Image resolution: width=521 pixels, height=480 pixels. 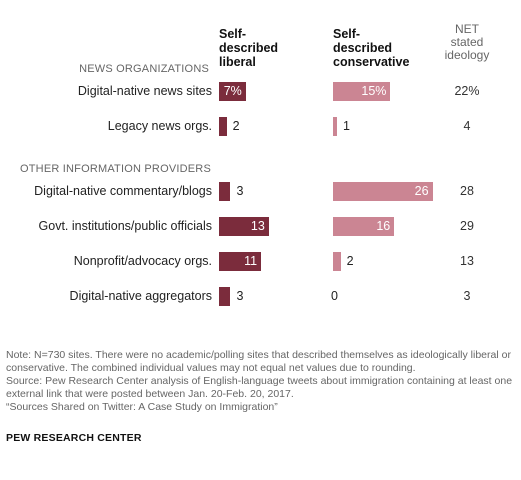 I want to click on liberal-header-line-2: described, so click(x=249, y=48).